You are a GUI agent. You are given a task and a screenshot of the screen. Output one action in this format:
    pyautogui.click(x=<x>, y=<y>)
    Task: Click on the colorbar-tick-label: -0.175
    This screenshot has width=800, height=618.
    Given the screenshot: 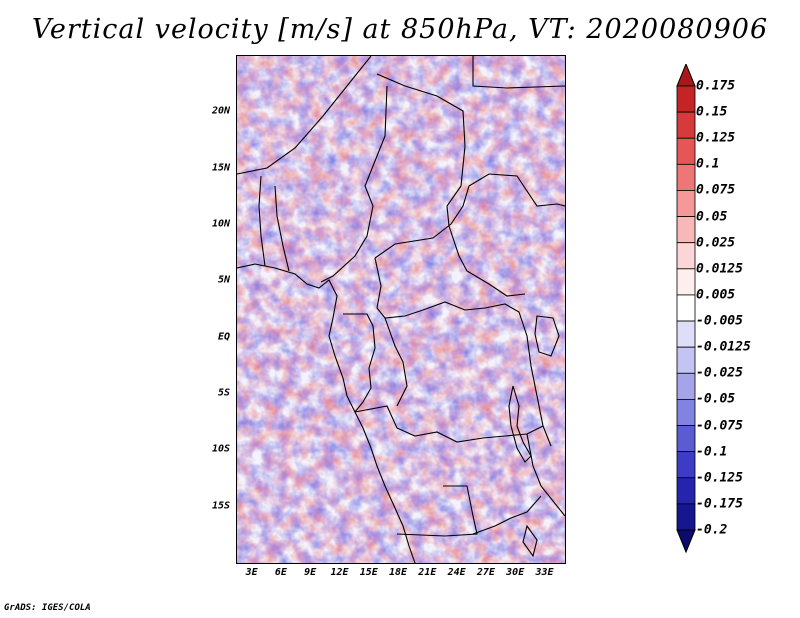 What is the action you would take?
    pyautogui.click(x=719, y=504)
    